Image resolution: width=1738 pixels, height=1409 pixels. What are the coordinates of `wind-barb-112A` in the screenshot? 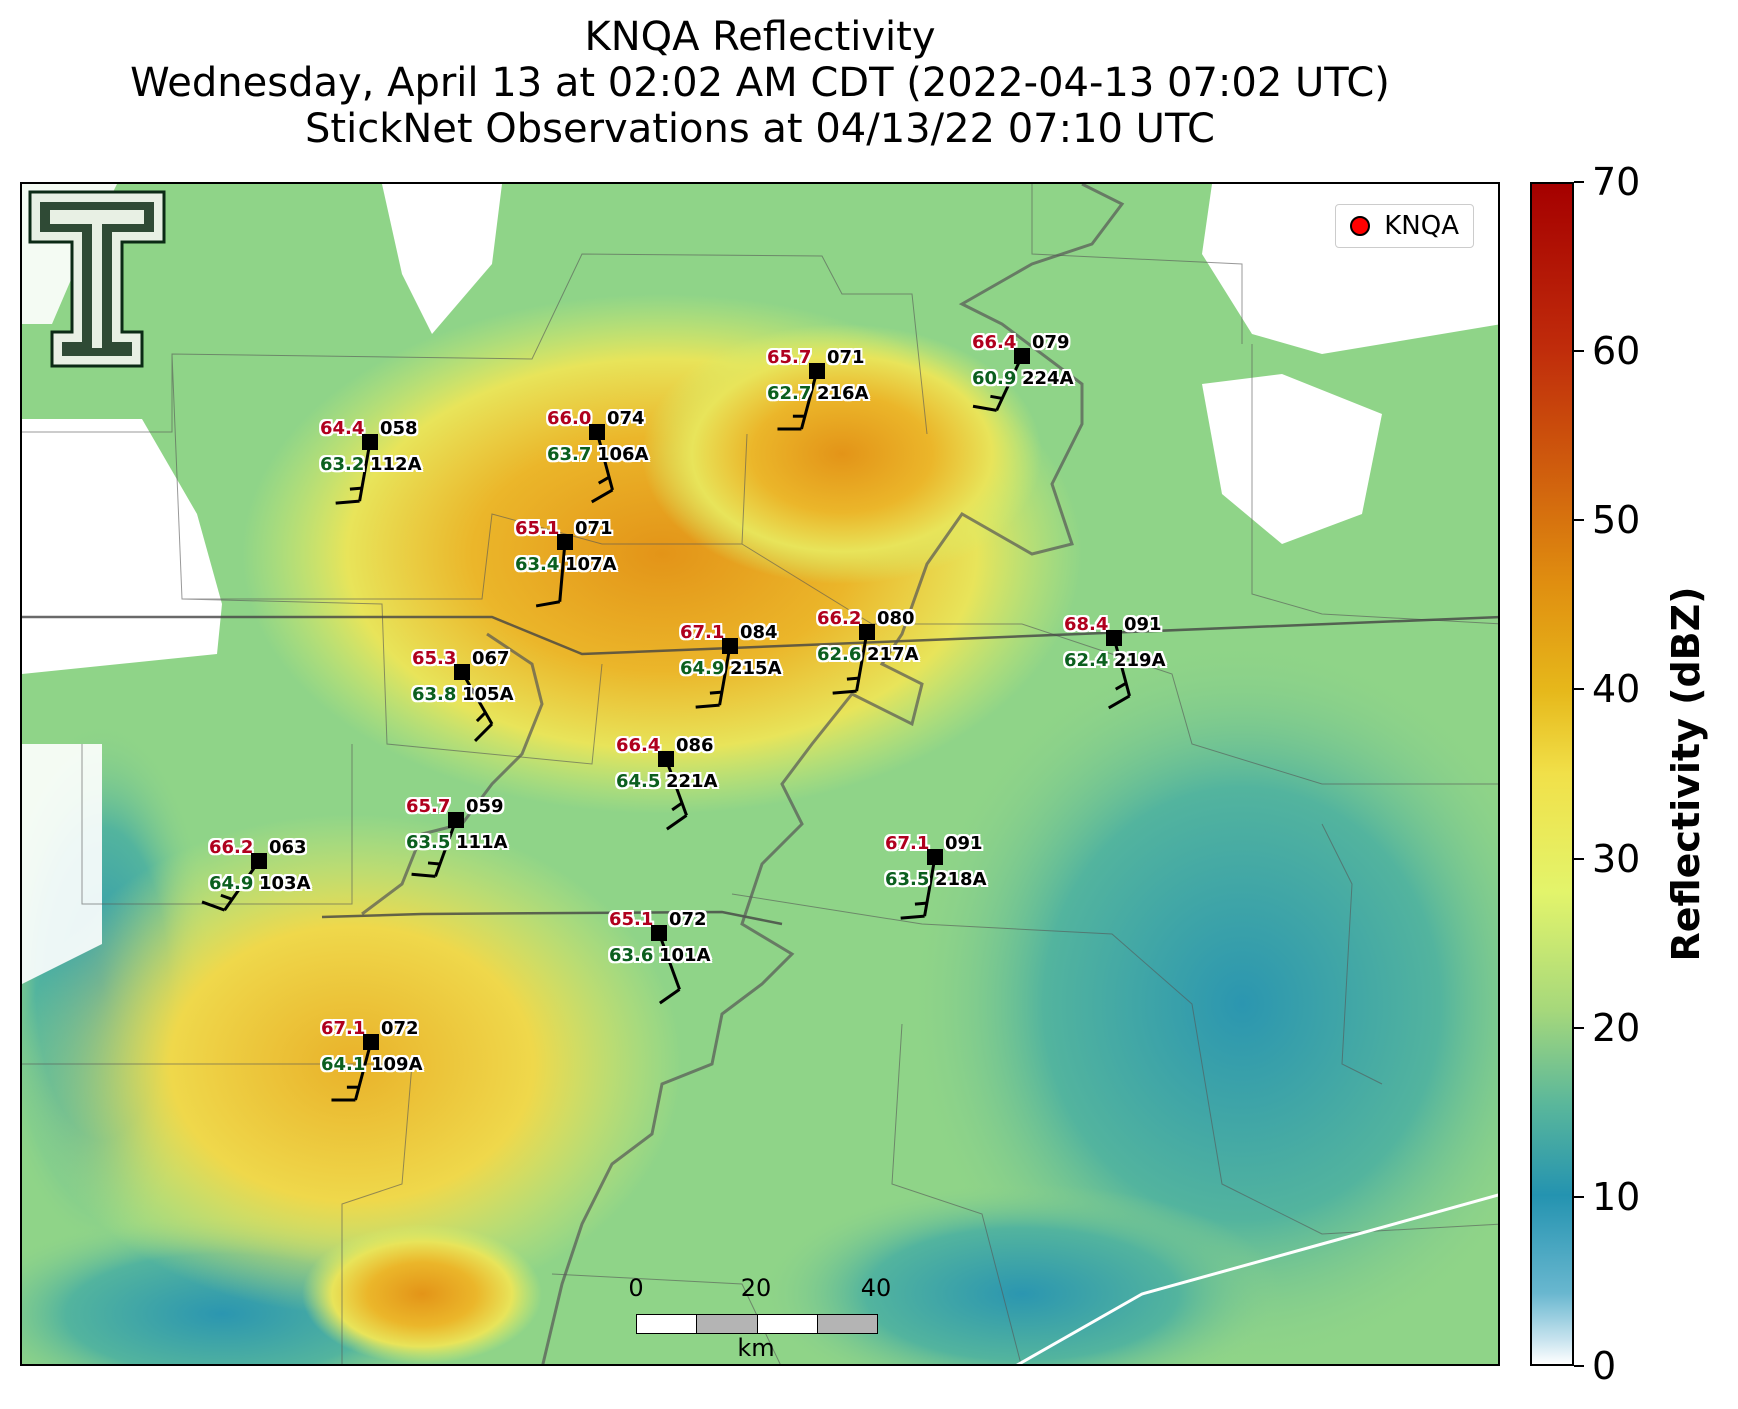 It's located at (353, 473).